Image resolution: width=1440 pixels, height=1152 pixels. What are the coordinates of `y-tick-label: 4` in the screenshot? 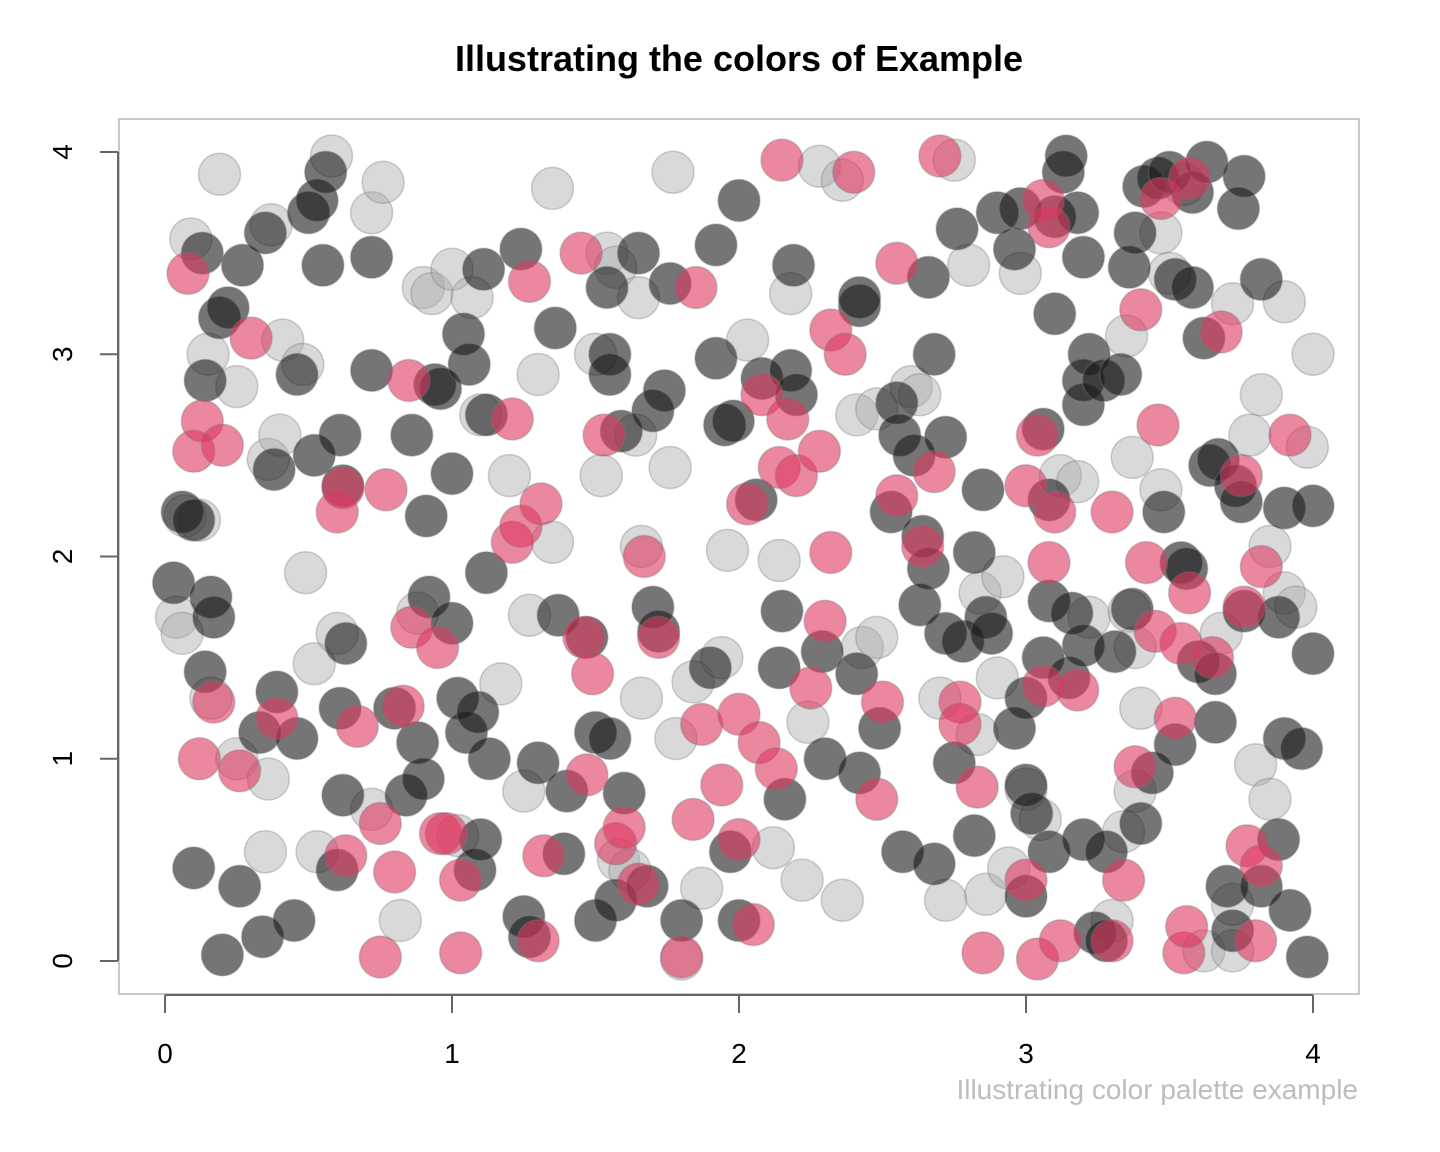 It's located at (62, 152).